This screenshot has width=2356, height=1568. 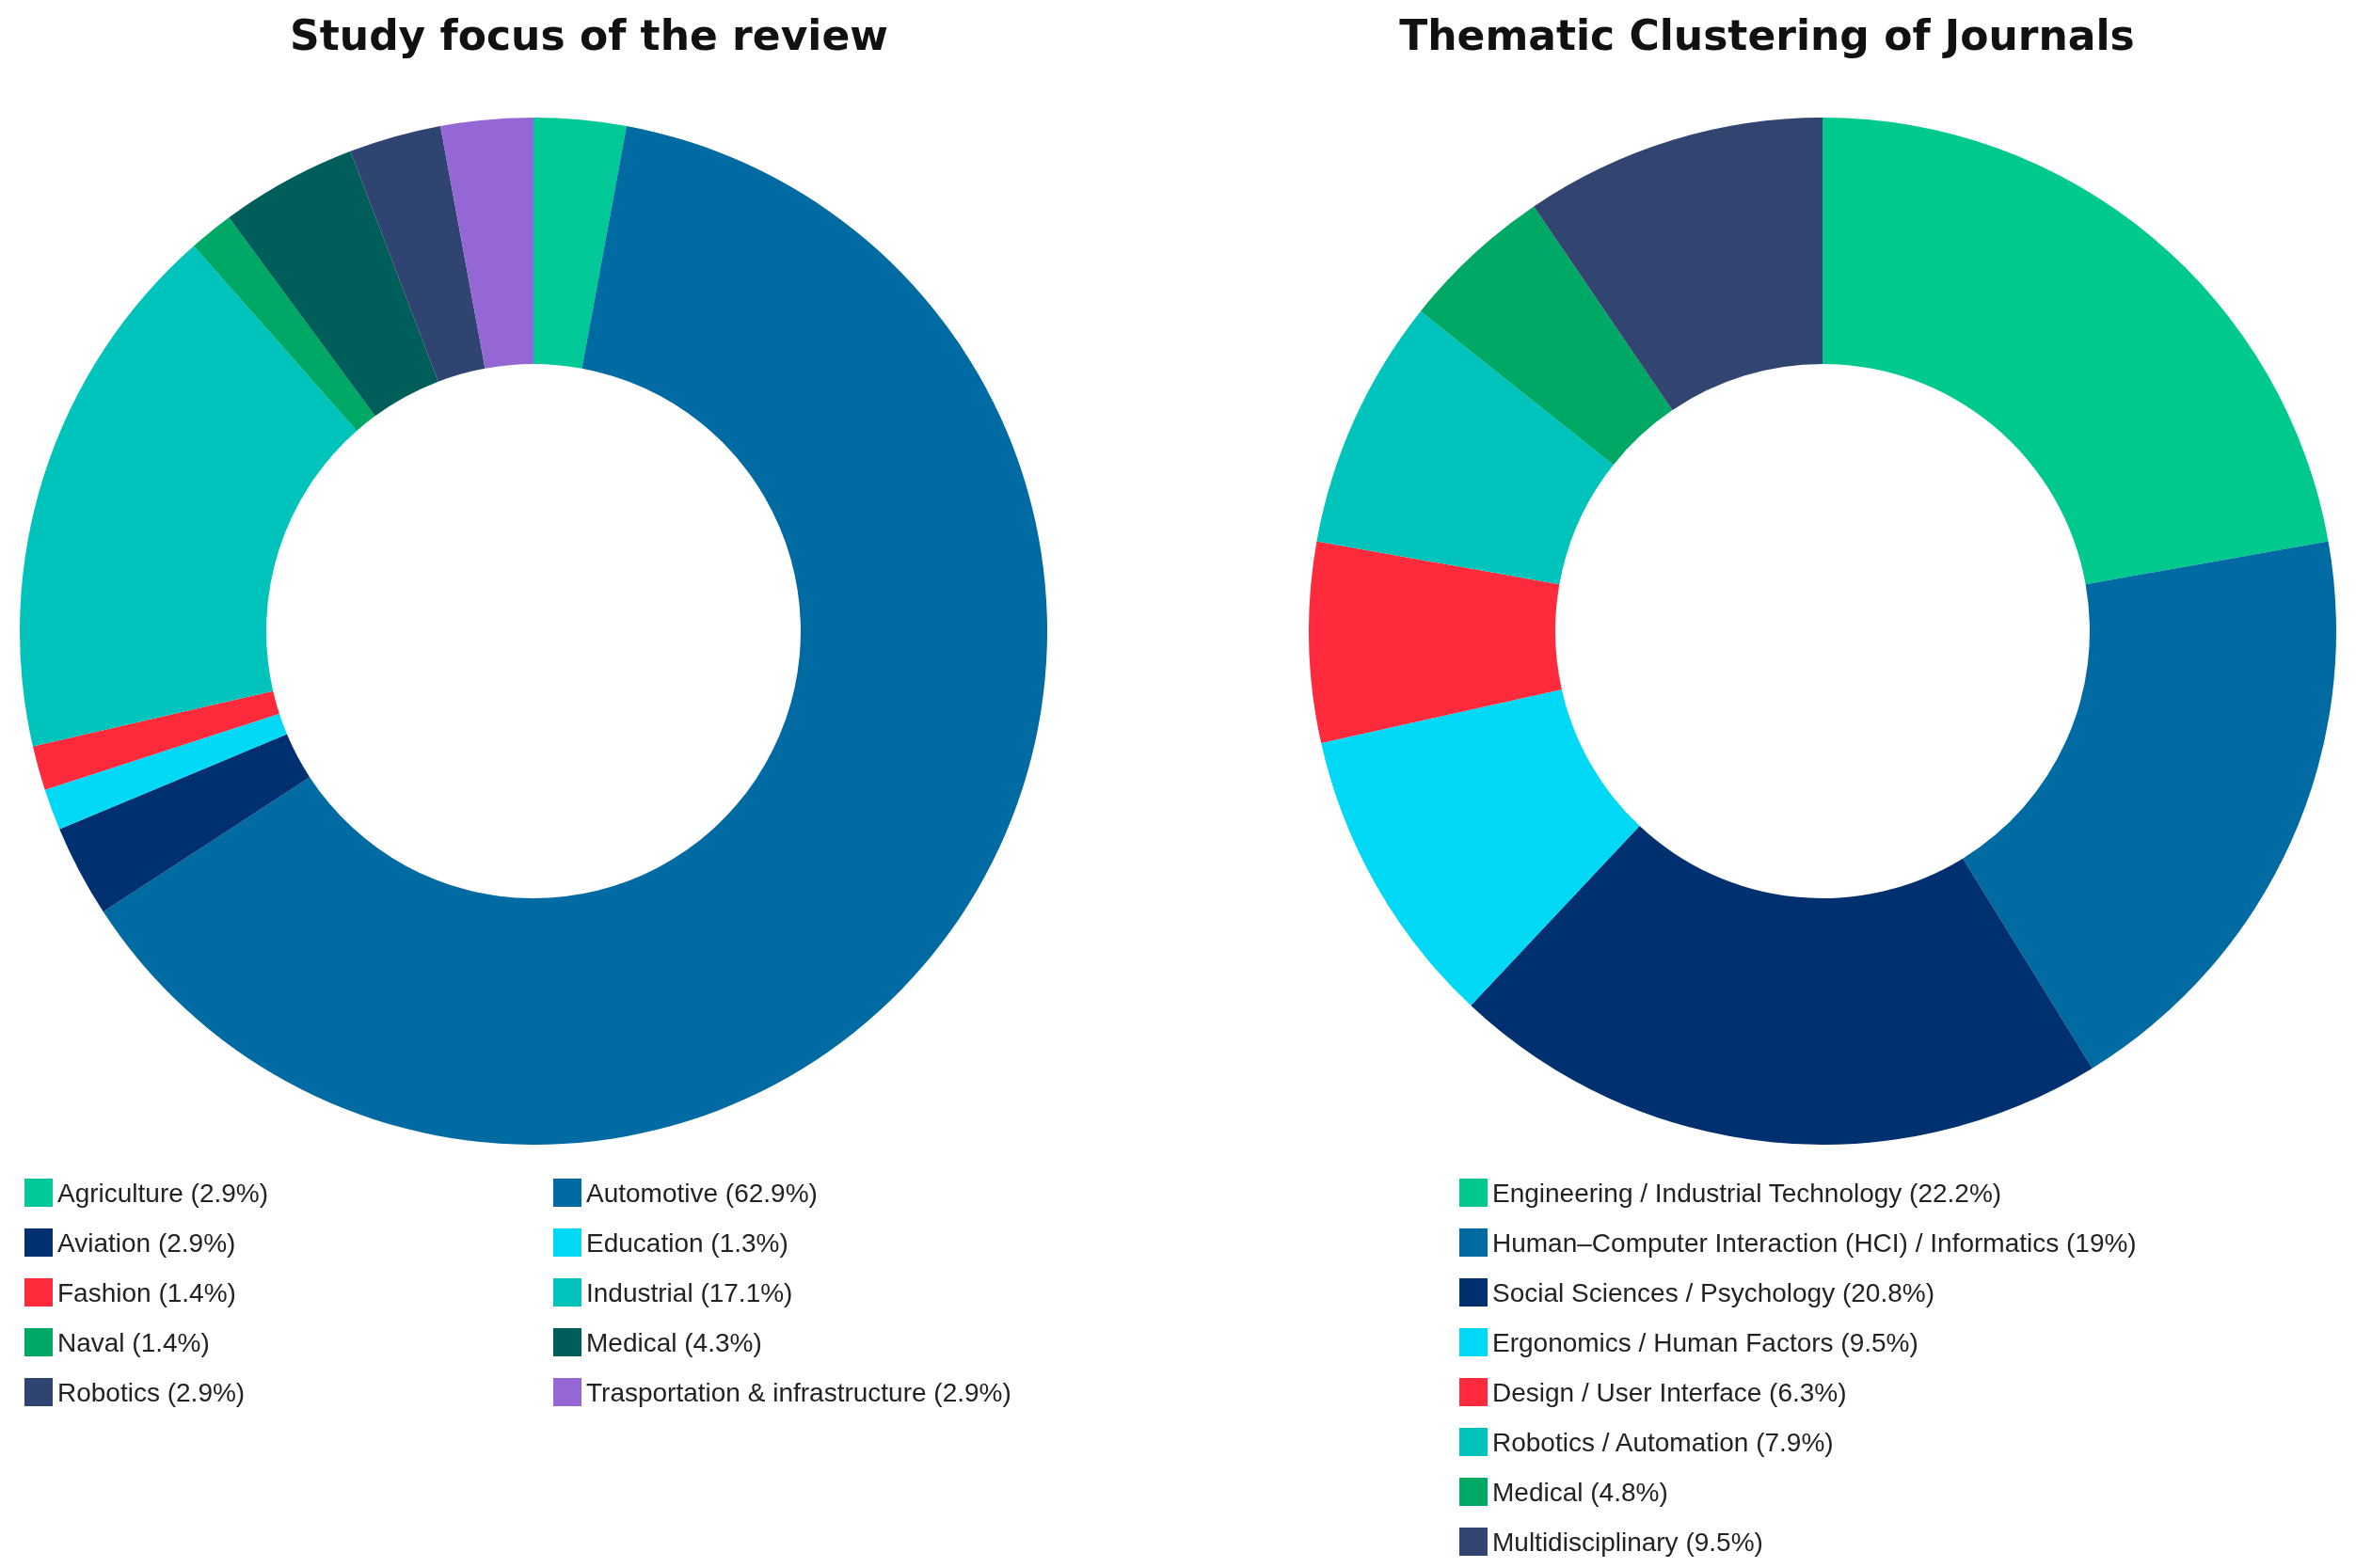 I want to click on chart-title: Study focus of the review, so click(x=589, y=35).